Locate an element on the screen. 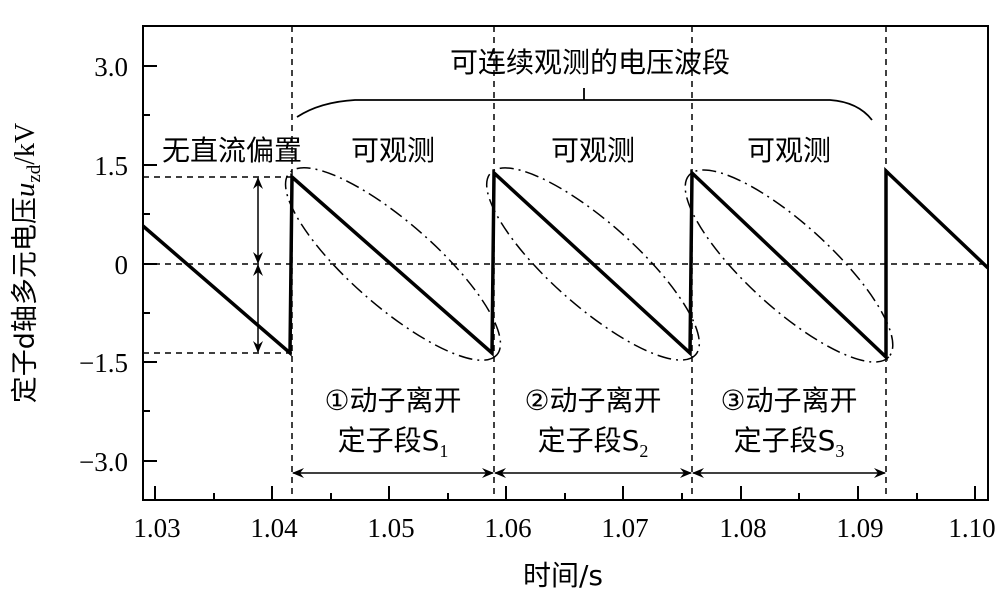 The height and width of the screenshot is (595, 1005). segment-3-line2: 定子段S3 is located at coordinates (789, 442).